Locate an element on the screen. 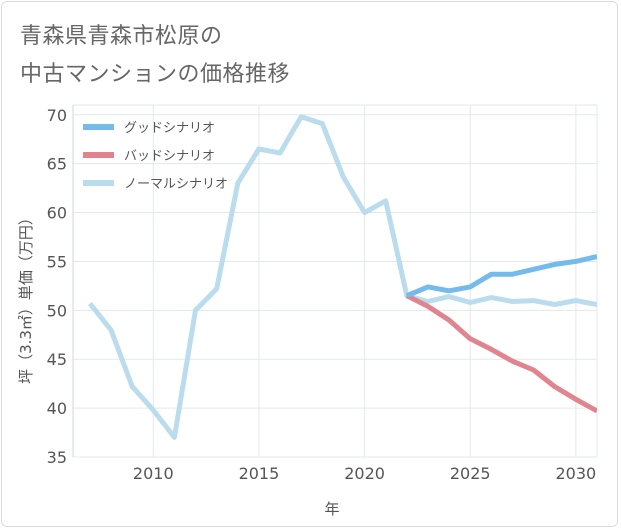 The height and width of the screenshot is (530, 621). y-axis-label: 坪（3.3㎡）単価（万円） is located at coordinates (26, 297).